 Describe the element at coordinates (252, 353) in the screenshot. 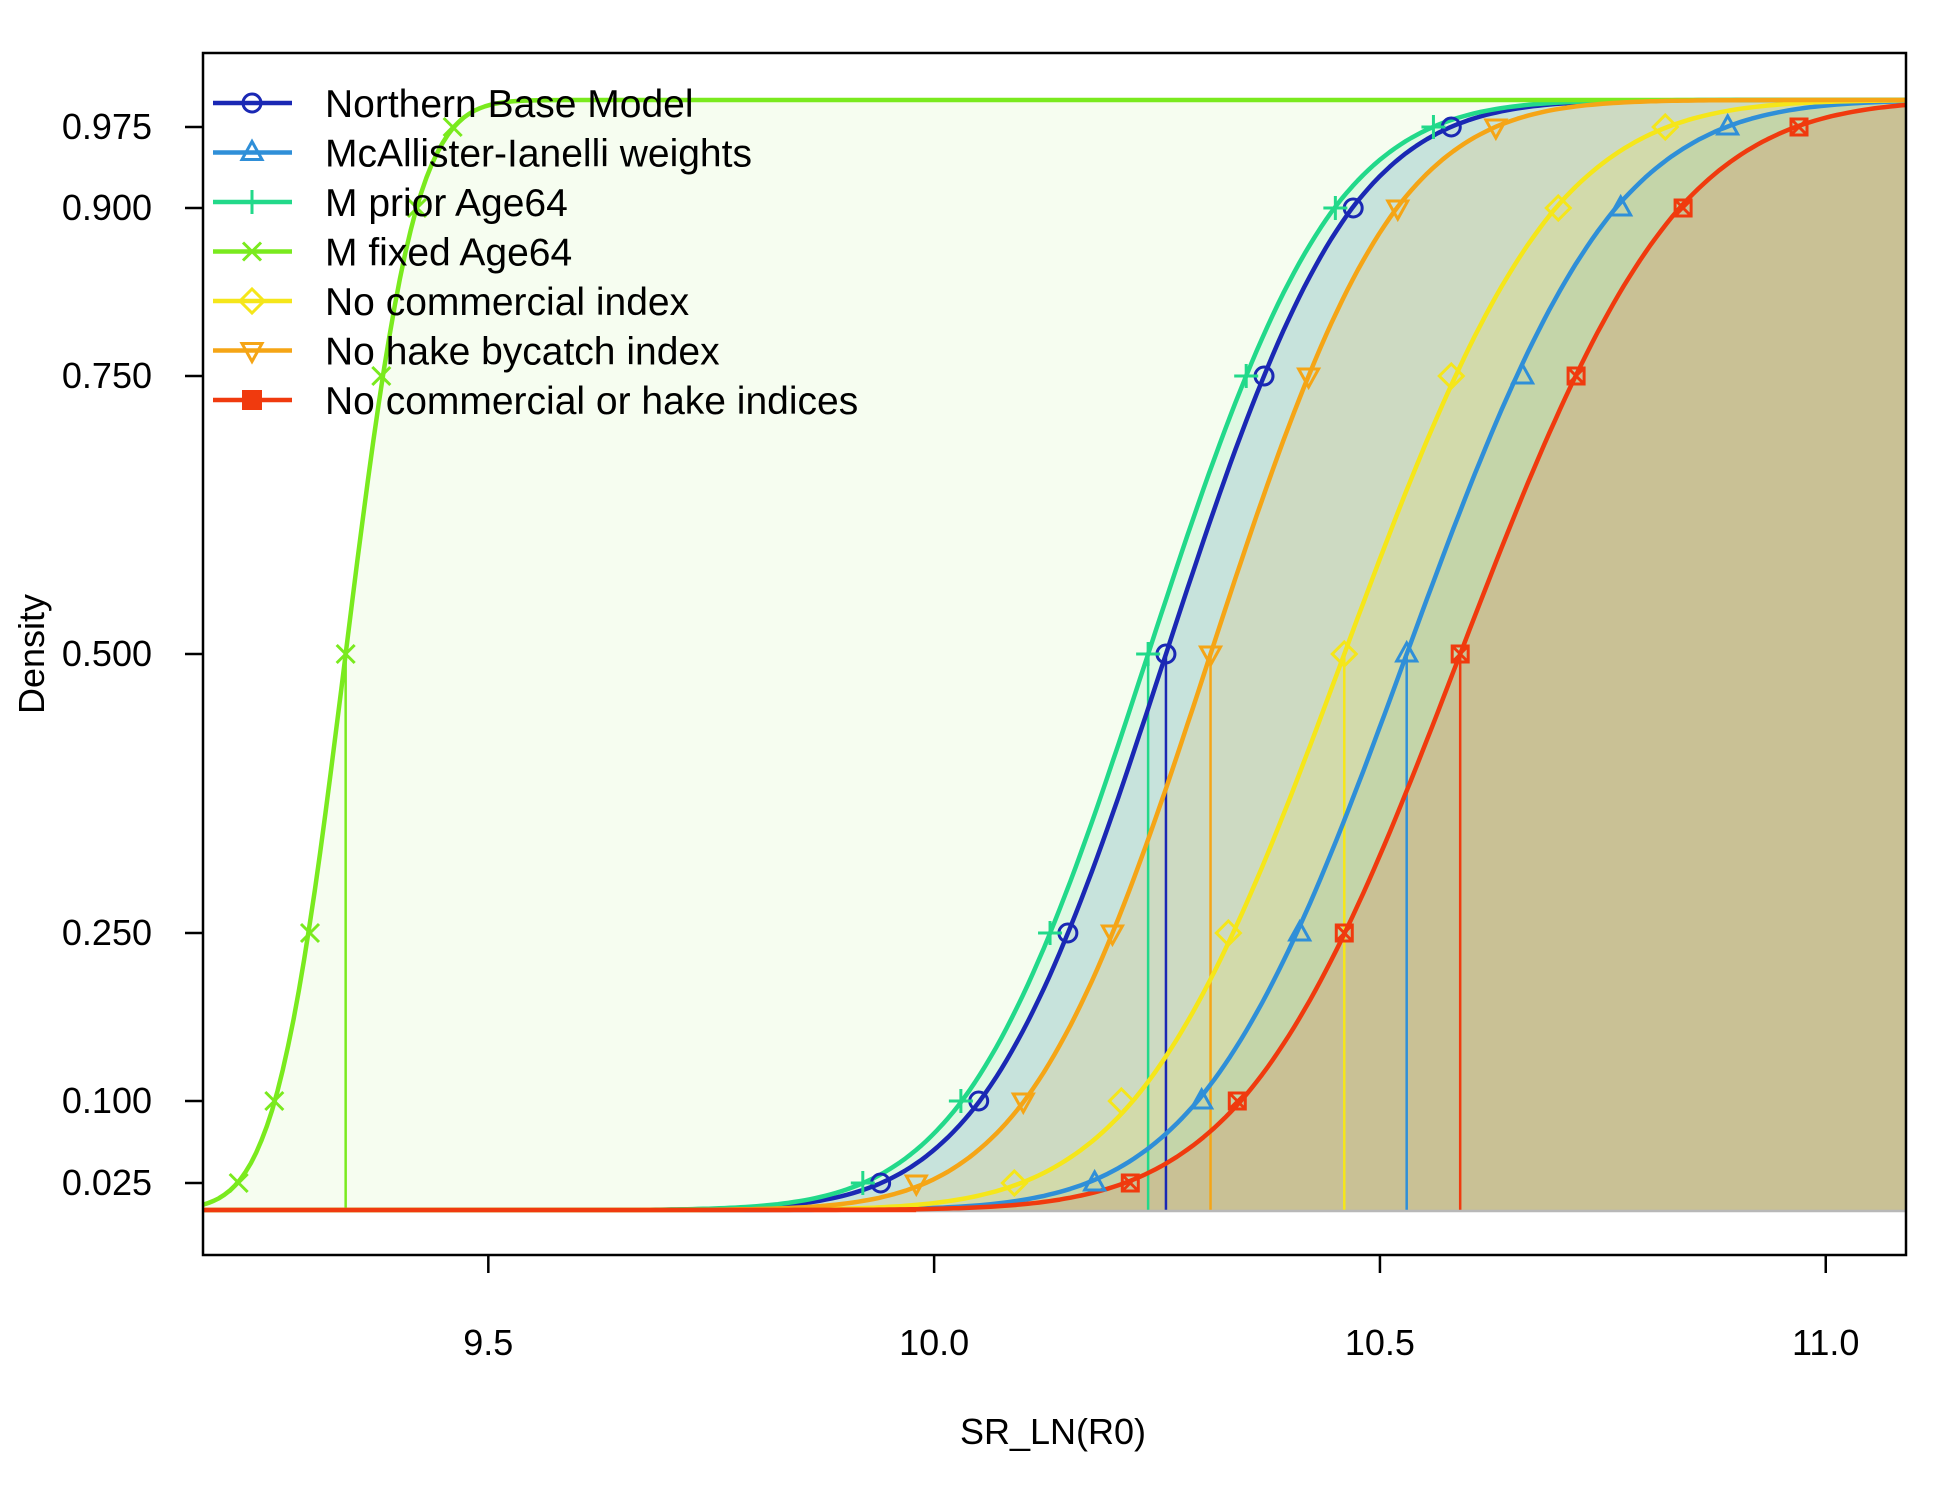

I see `legend-marker-no-hake-bycatch-index` at that location.